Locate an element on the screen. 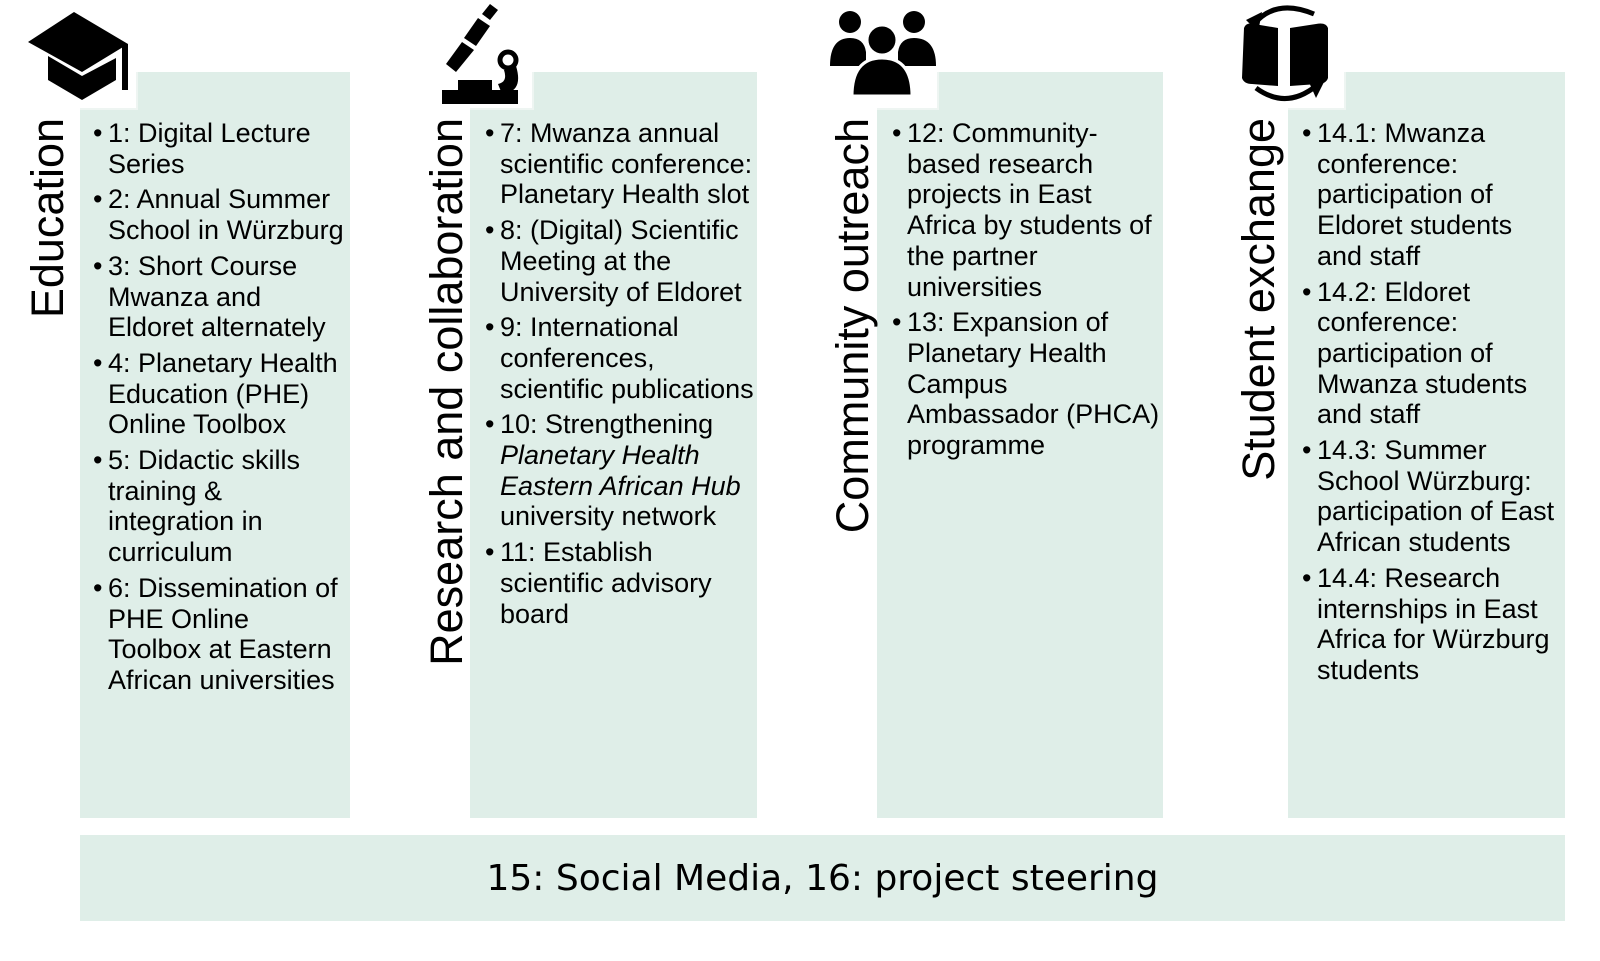 The image size is (1600, 961). people-group-icon is located at coordinates (883, 54).